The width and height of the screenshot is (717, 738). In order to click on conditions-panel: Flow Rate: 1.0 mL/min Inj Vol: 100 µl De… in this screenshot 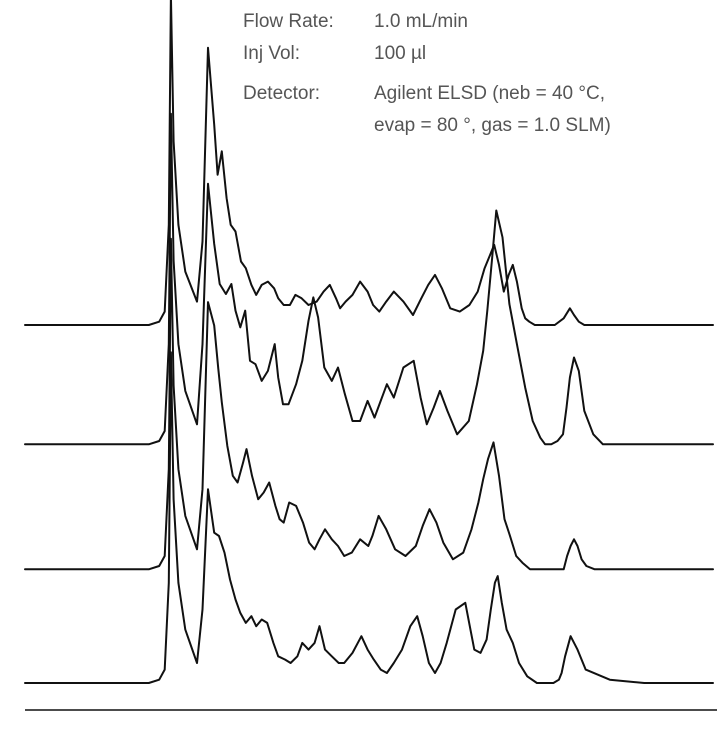, I will do `click(427, 73)`.